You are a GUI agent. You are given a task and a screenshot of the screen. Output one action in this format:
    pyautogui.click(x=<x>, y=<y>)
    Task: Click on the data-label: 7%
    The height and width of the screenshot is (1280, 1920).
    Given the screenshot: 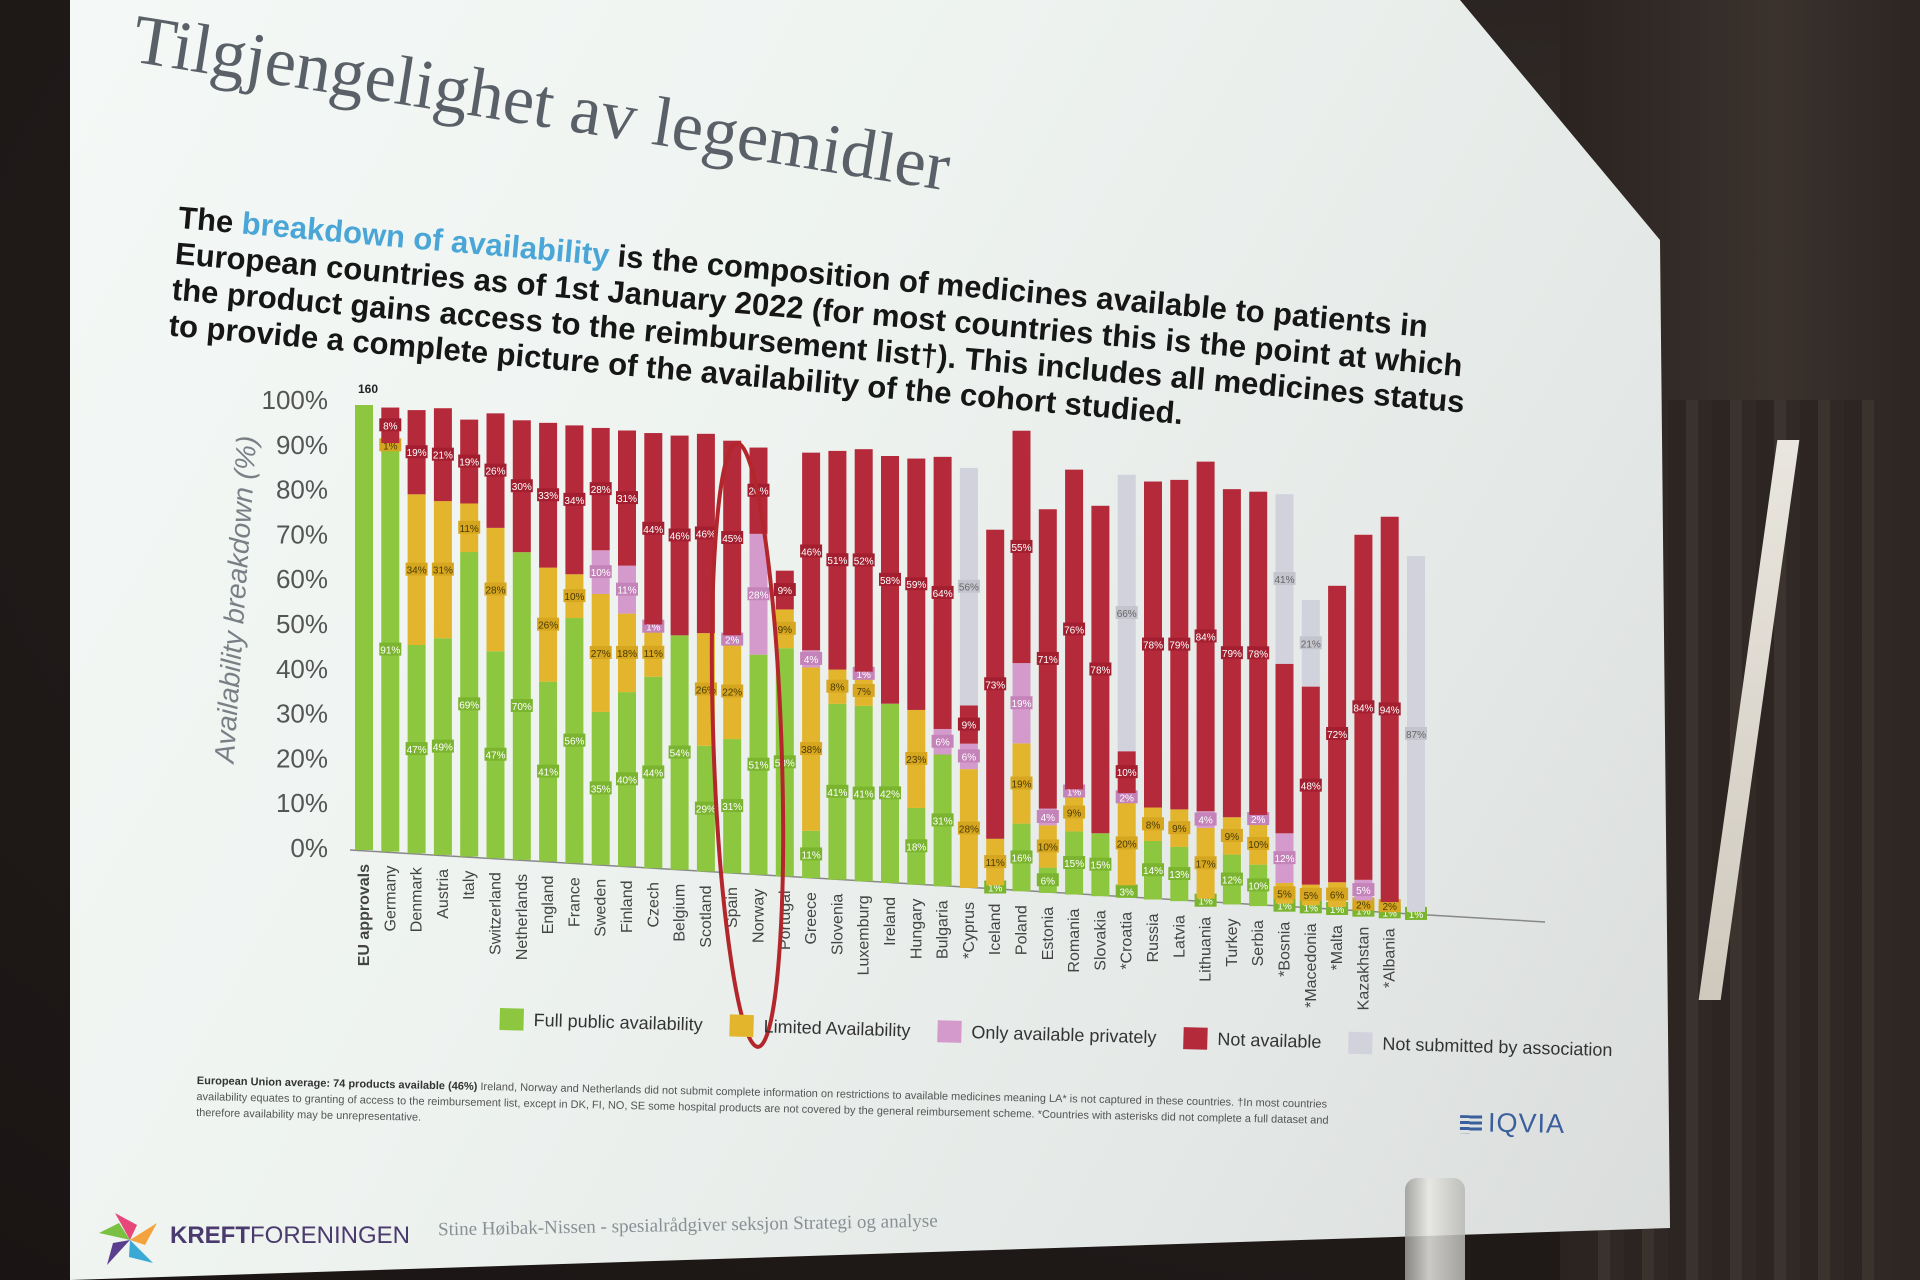 What is the action you would take?
    pyautogui.click(x=863, y=692)
    